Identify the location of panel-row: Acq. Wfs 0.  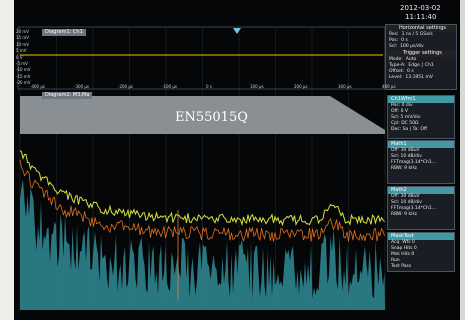
(403, 242).